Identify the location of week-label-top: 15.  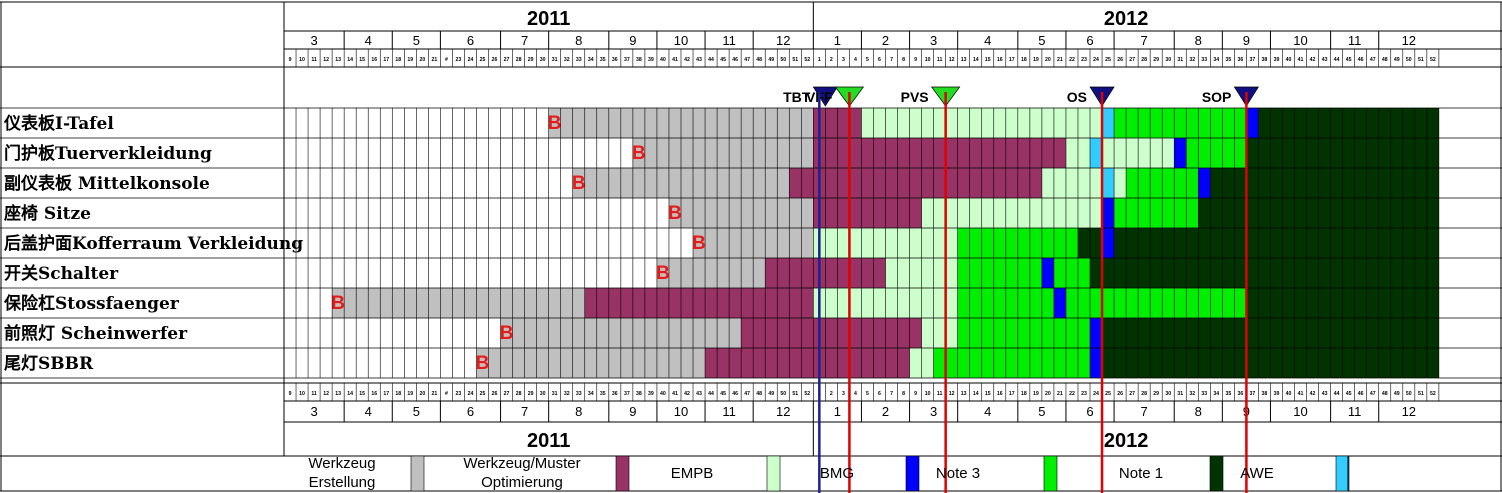
(988, 60).